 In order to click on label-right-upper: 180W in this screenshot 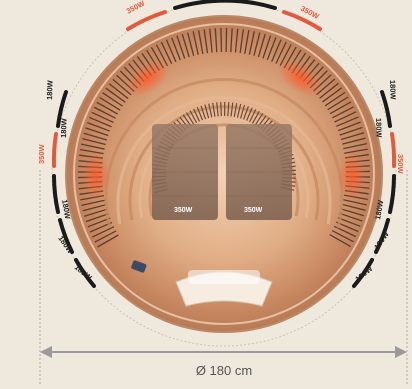, I will do `click(393, 90)`.